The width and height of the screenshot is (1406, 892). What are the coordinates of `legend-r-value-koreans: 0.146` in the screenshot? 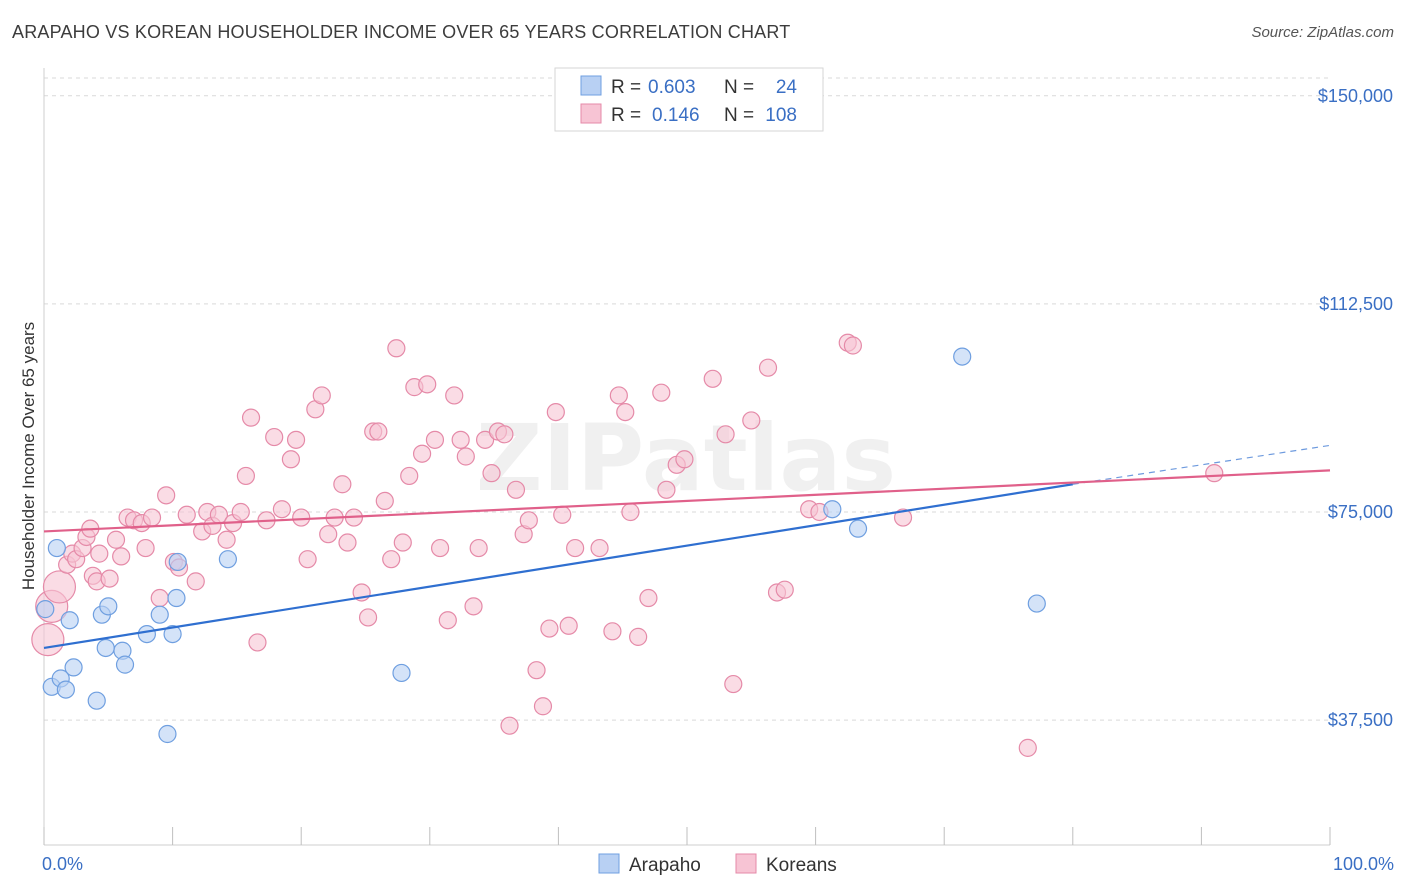 It's located at (676, 115).